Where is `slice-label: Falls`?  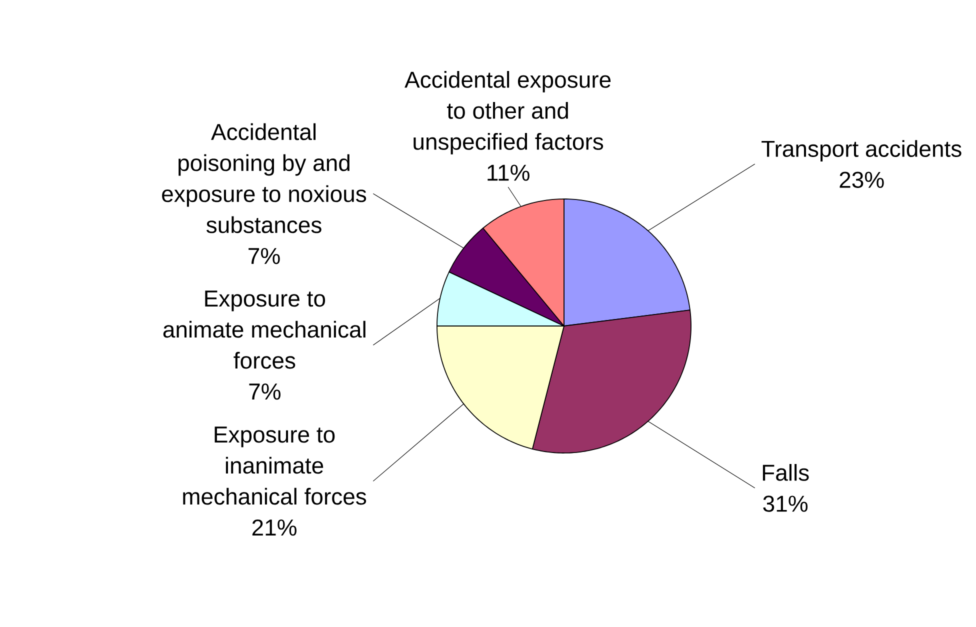 slice-label: Falls is located at coordinates (785, 472).